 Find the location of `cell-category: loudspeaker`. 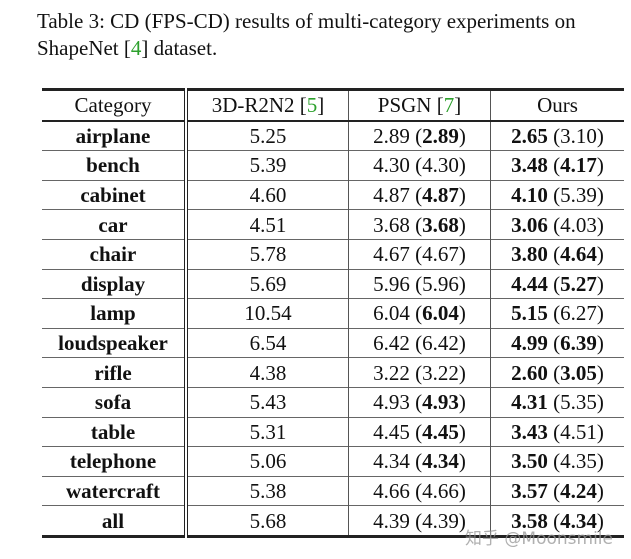

cell-category: loudspeaker is located at coordinates (114, 342).